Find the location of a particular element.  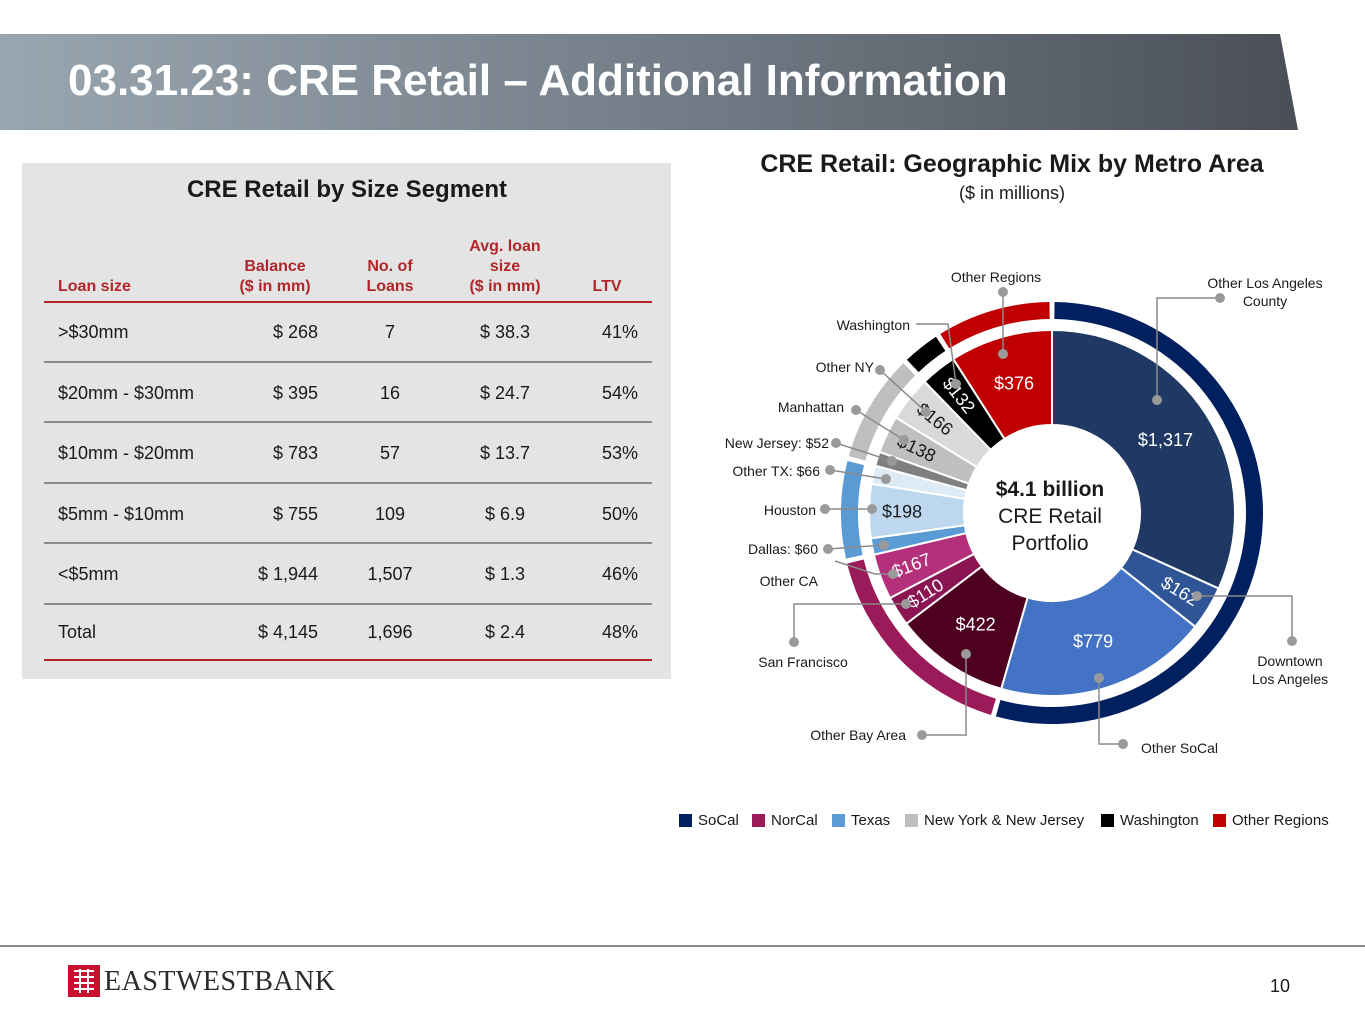

callout-san-francisco: San Francisco is located at coordinates (803, 662).